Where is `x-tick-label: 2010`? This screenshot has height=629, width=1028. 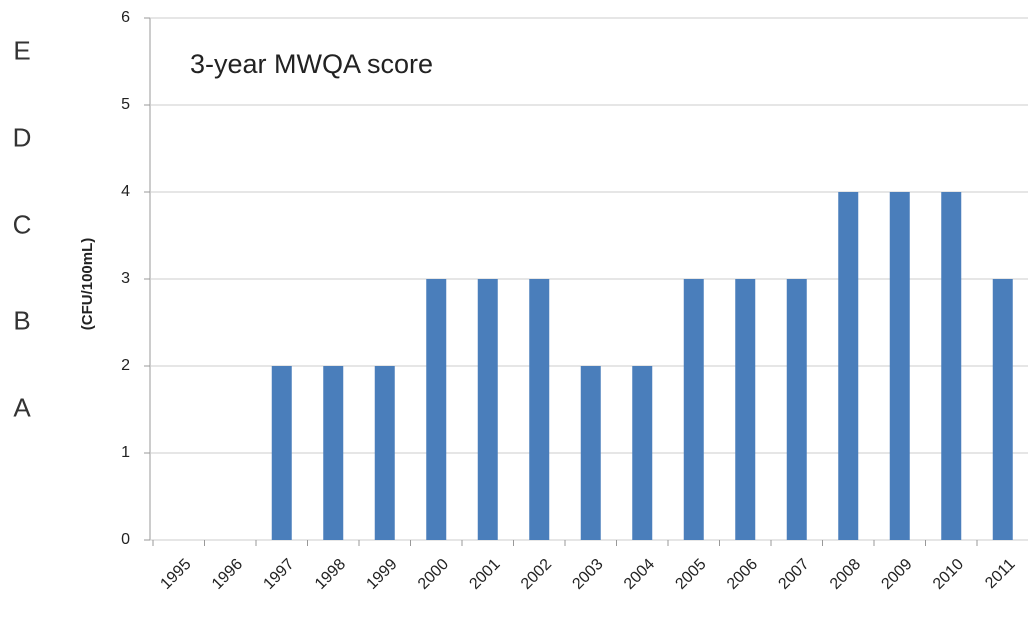 x-tick-label: 2010 is located at coordinates (948, 574).